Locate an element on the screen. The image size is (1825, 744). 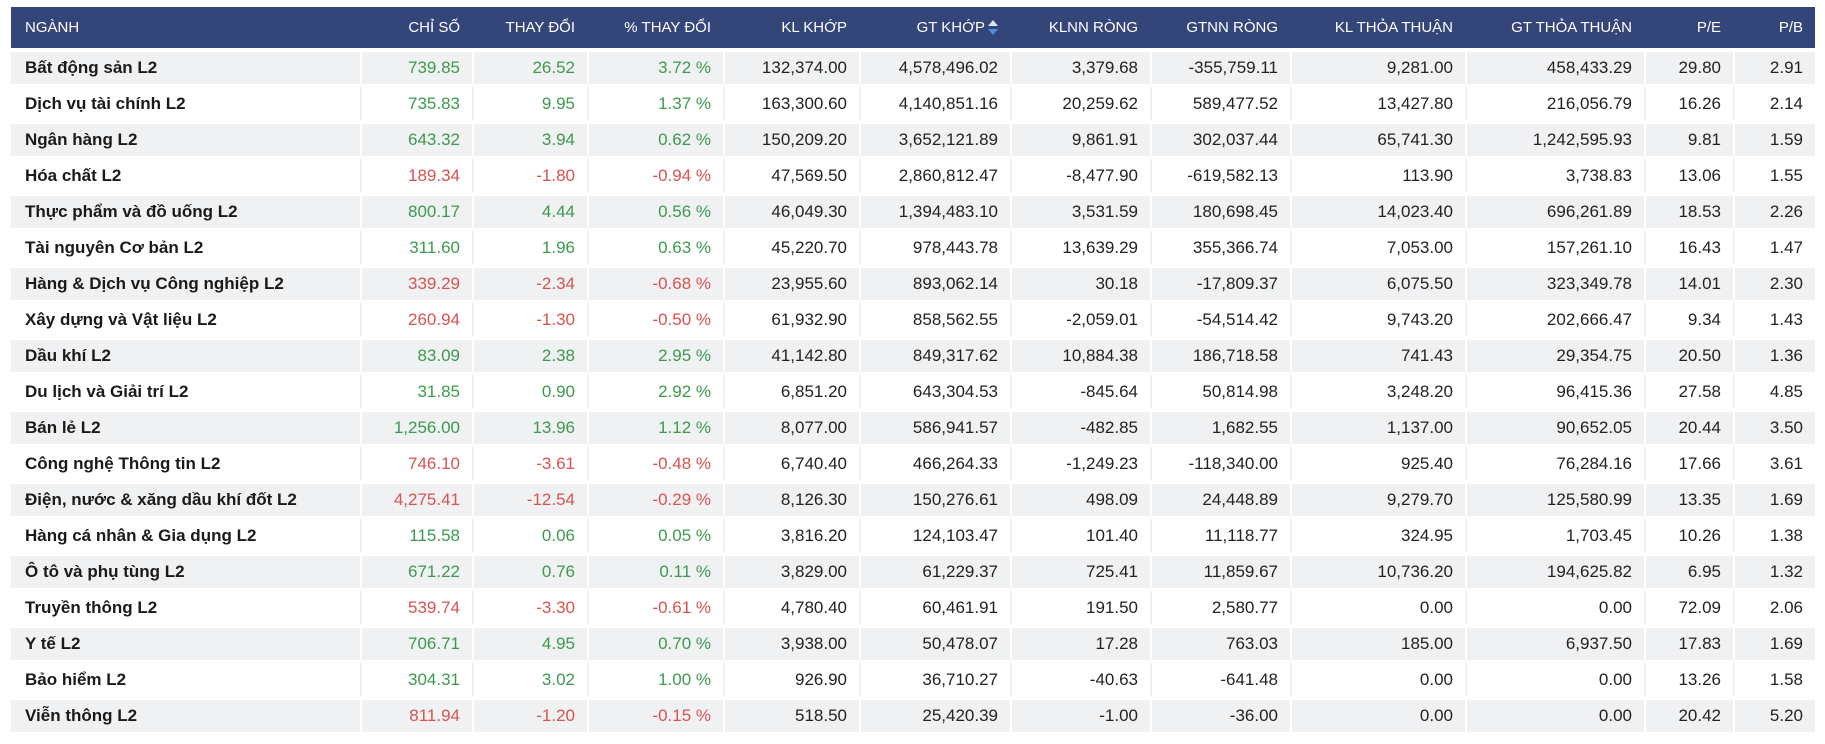
cell-kl-thoa-thuan: 9,279.70 is located at coordinates (1377, 498).